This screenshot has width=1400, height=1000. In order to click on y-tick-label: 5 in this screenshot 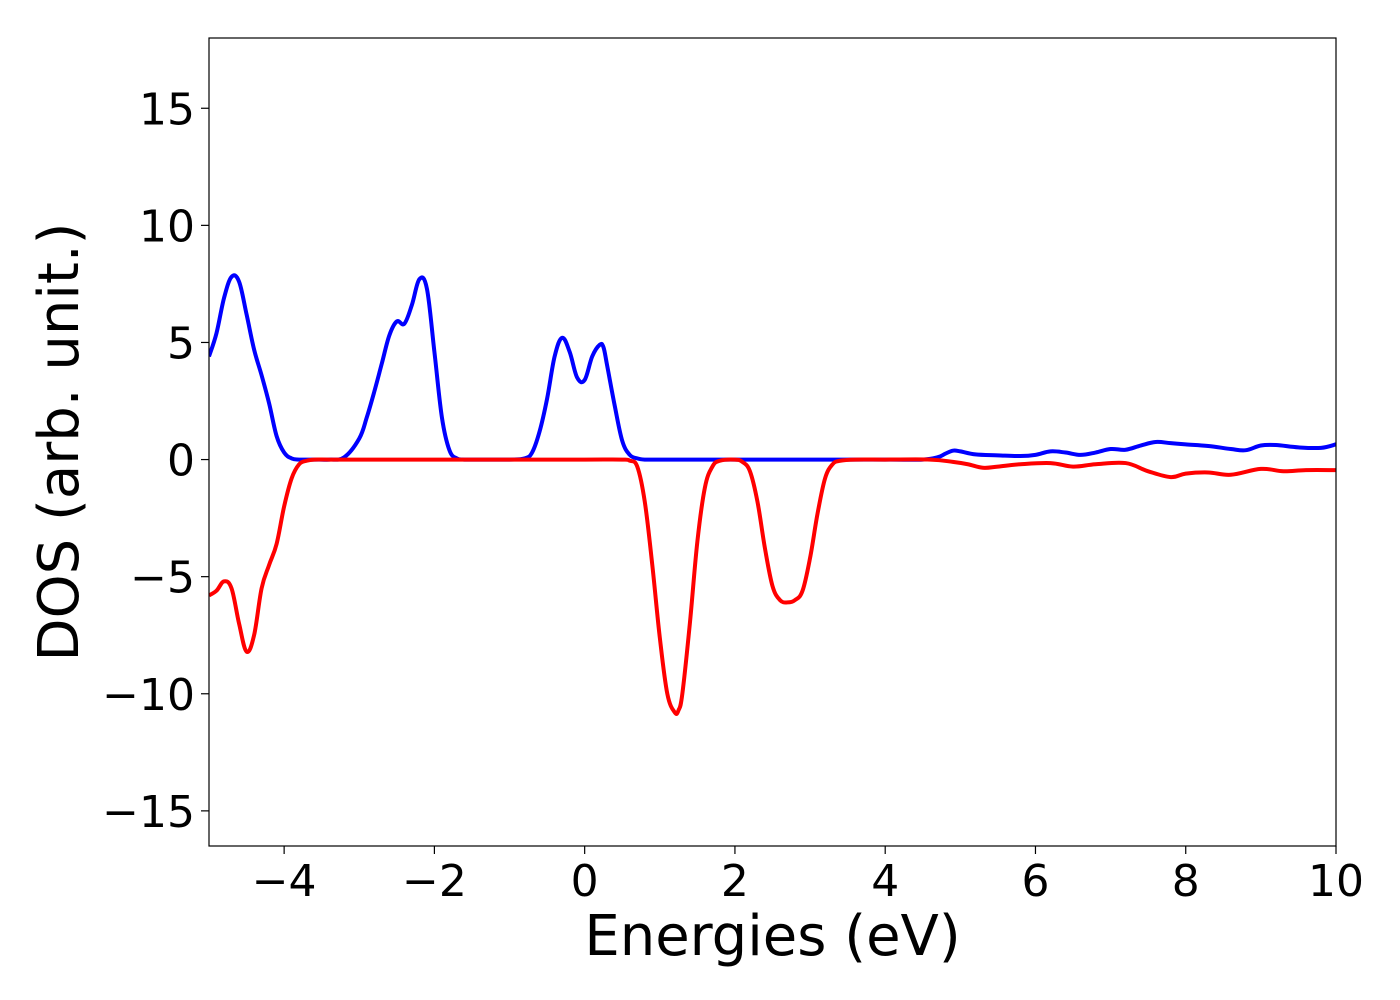, I will do `click(181, 343)`.